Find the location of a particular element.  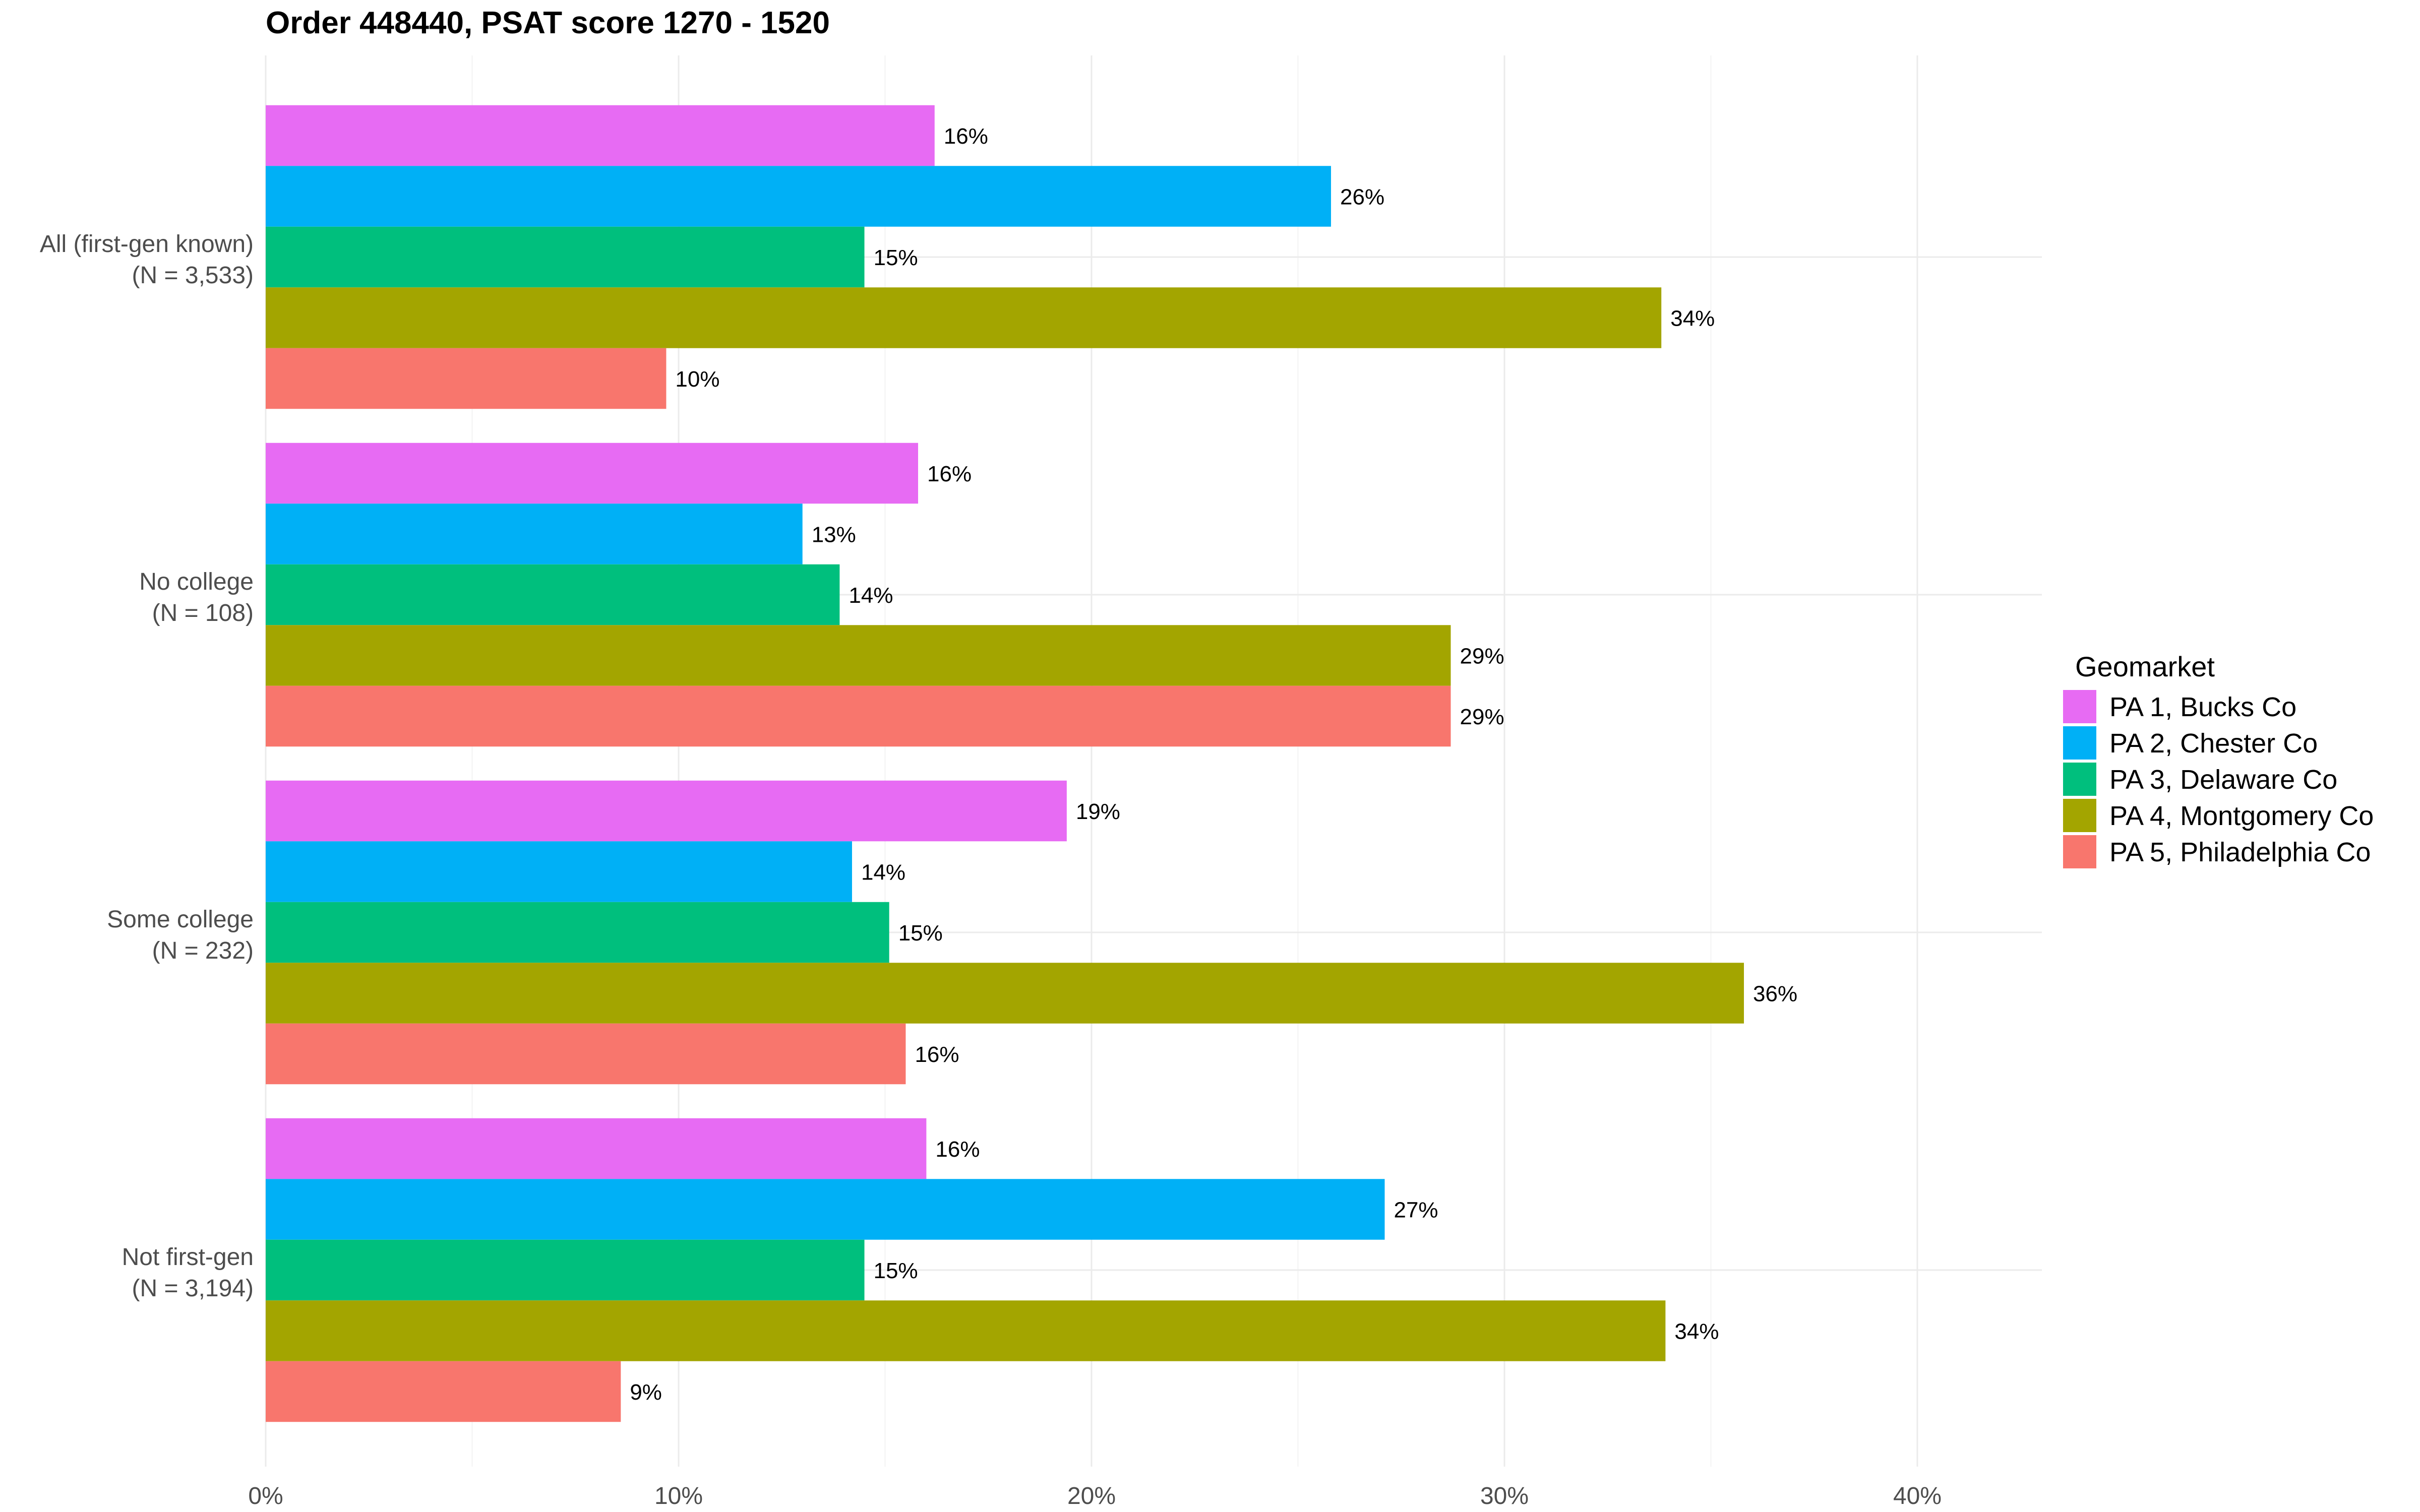

chart-title: Order 448440, PSAT score 1270 - 1520 is located at coordinates (548, 23).